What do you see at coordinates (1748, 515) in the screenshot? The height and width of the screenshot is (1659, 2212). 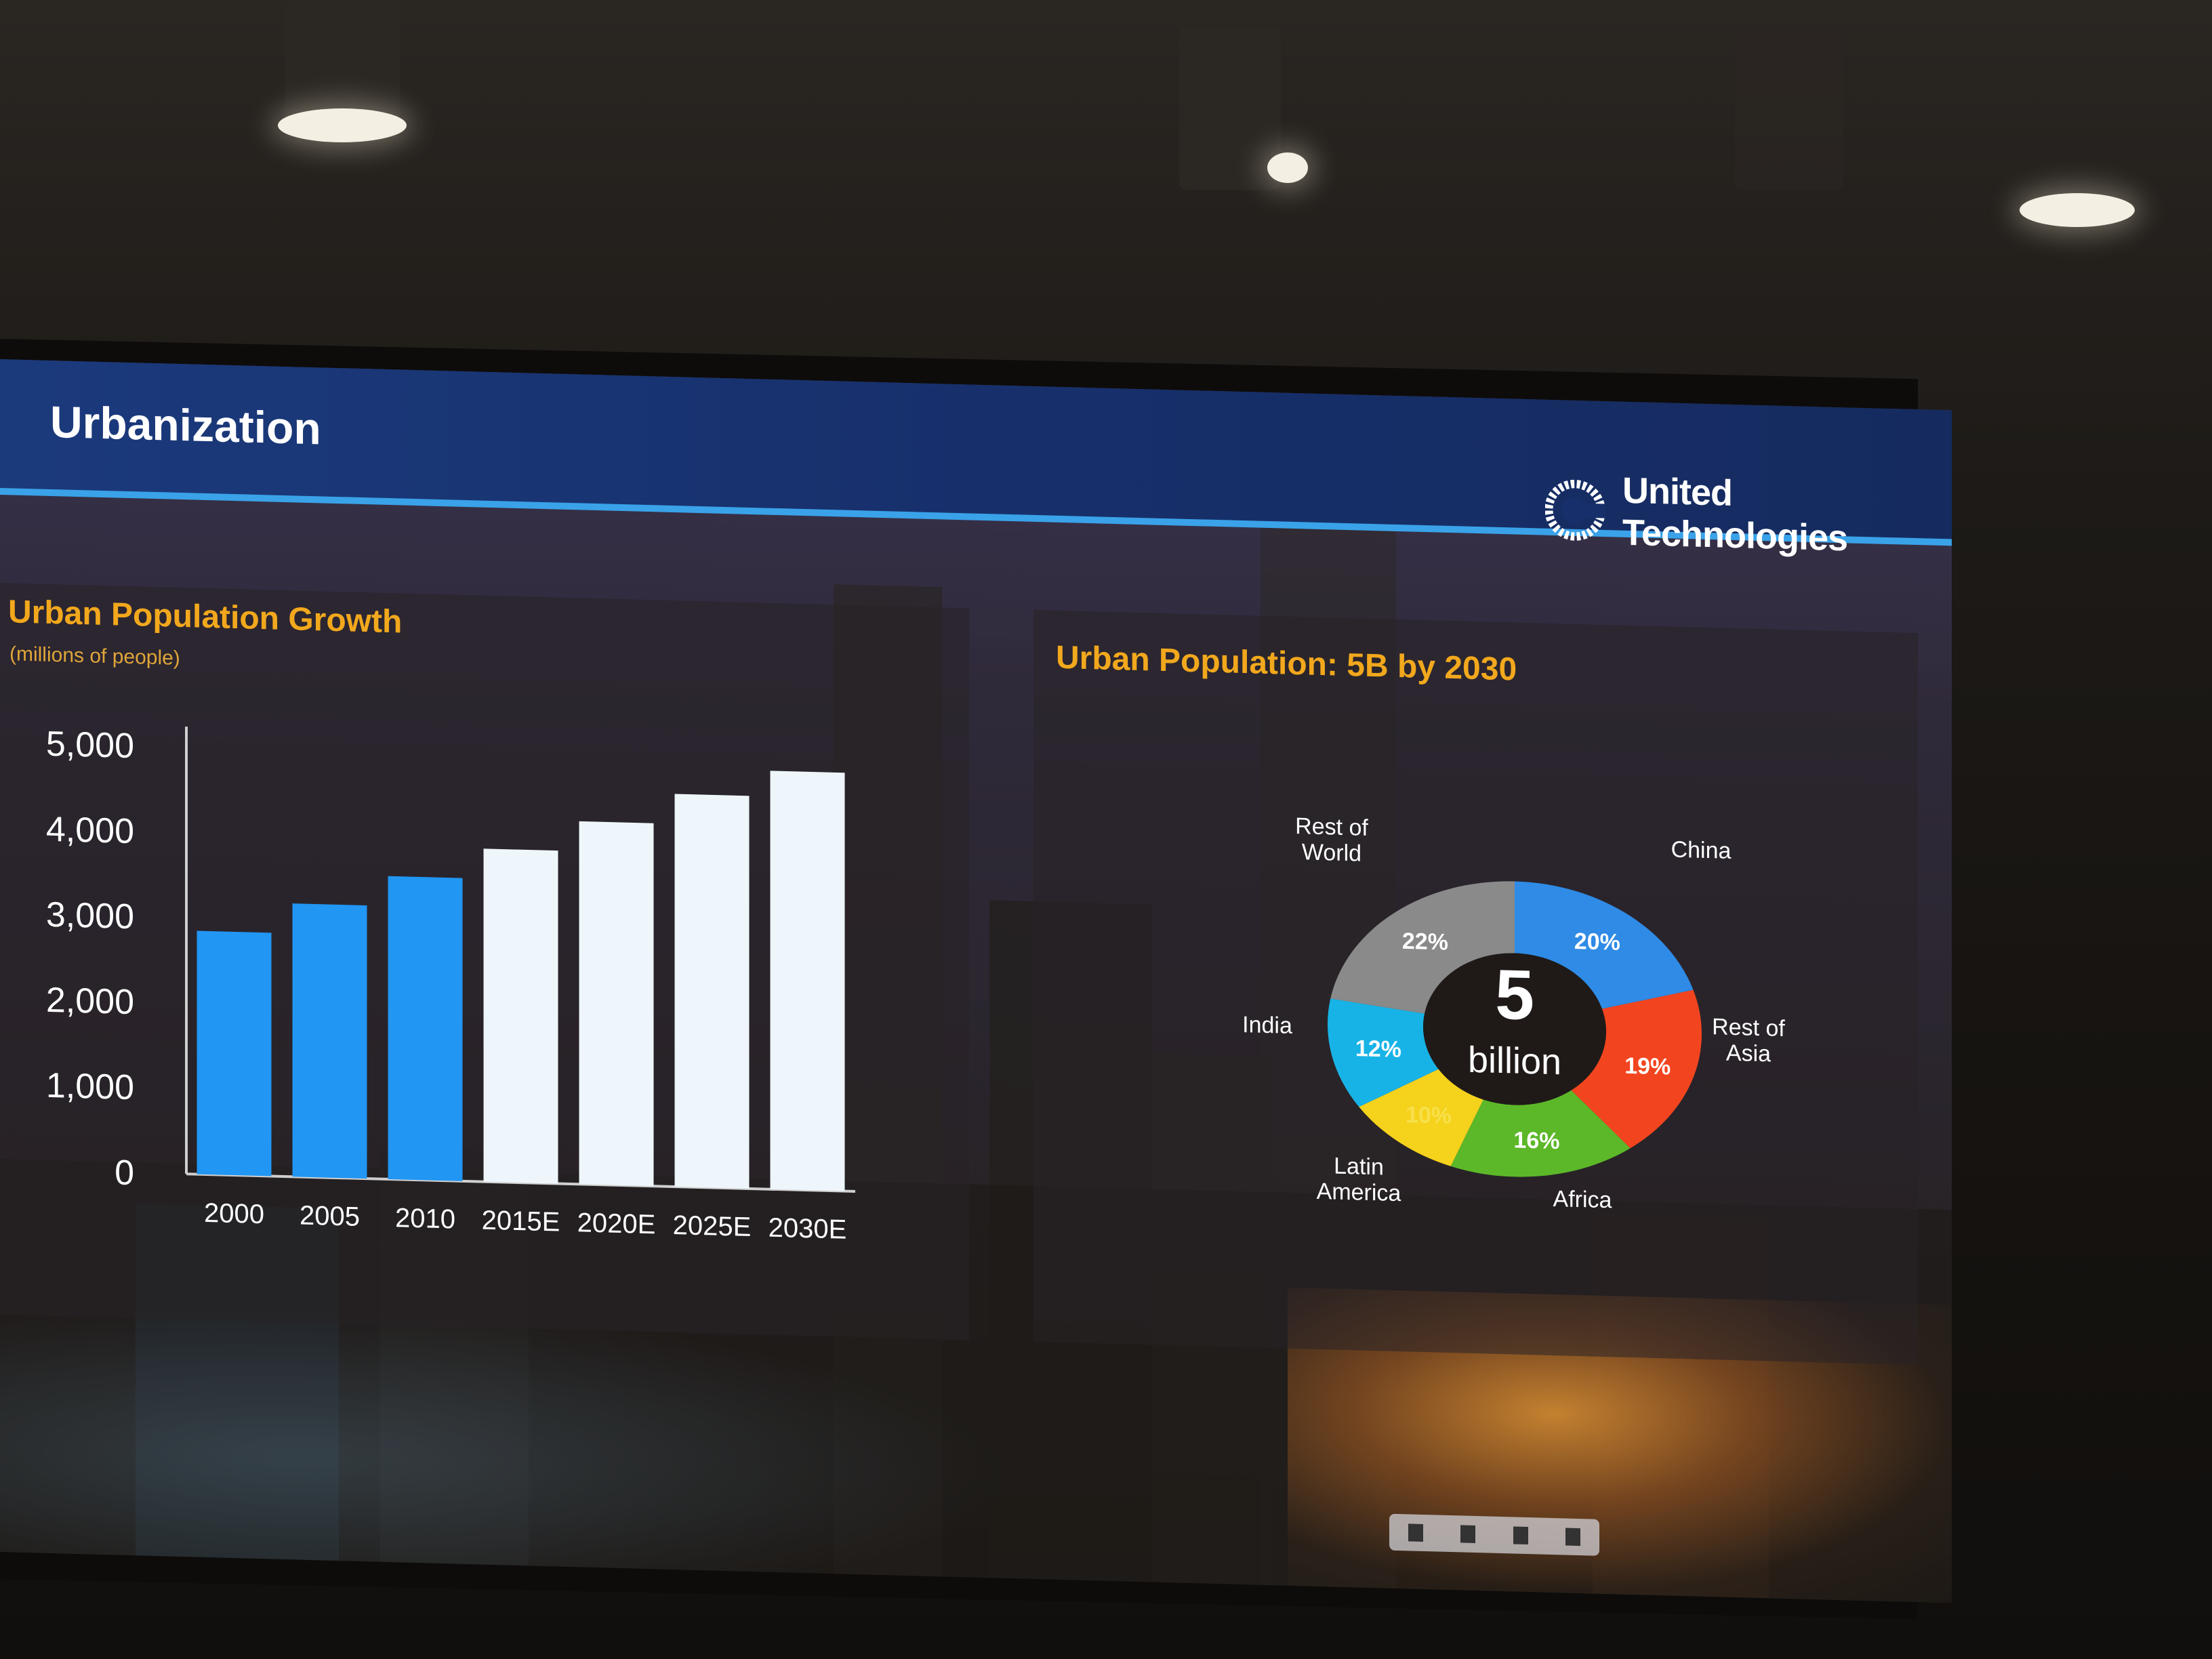 I see `brand: United Technologies` at bounding box center [1748, 515].